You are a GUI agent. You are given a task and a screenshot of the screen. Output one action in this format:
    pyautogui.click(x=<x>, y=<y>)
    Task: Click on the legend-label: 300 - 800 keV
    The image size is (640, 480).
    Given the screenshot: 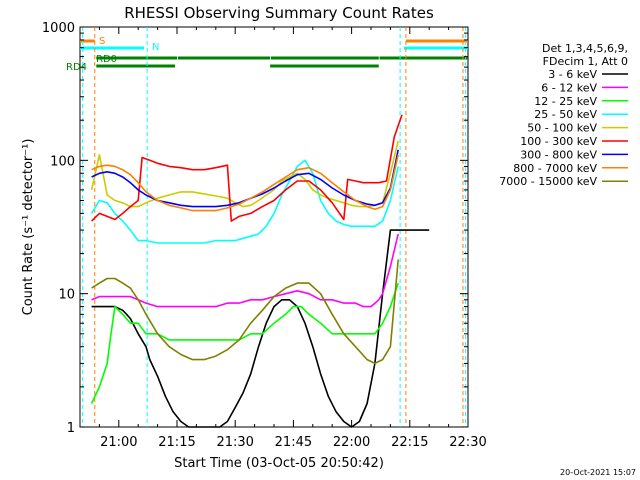 What is the action you would take?
    pyautogui.click(x=558, y=154)
    